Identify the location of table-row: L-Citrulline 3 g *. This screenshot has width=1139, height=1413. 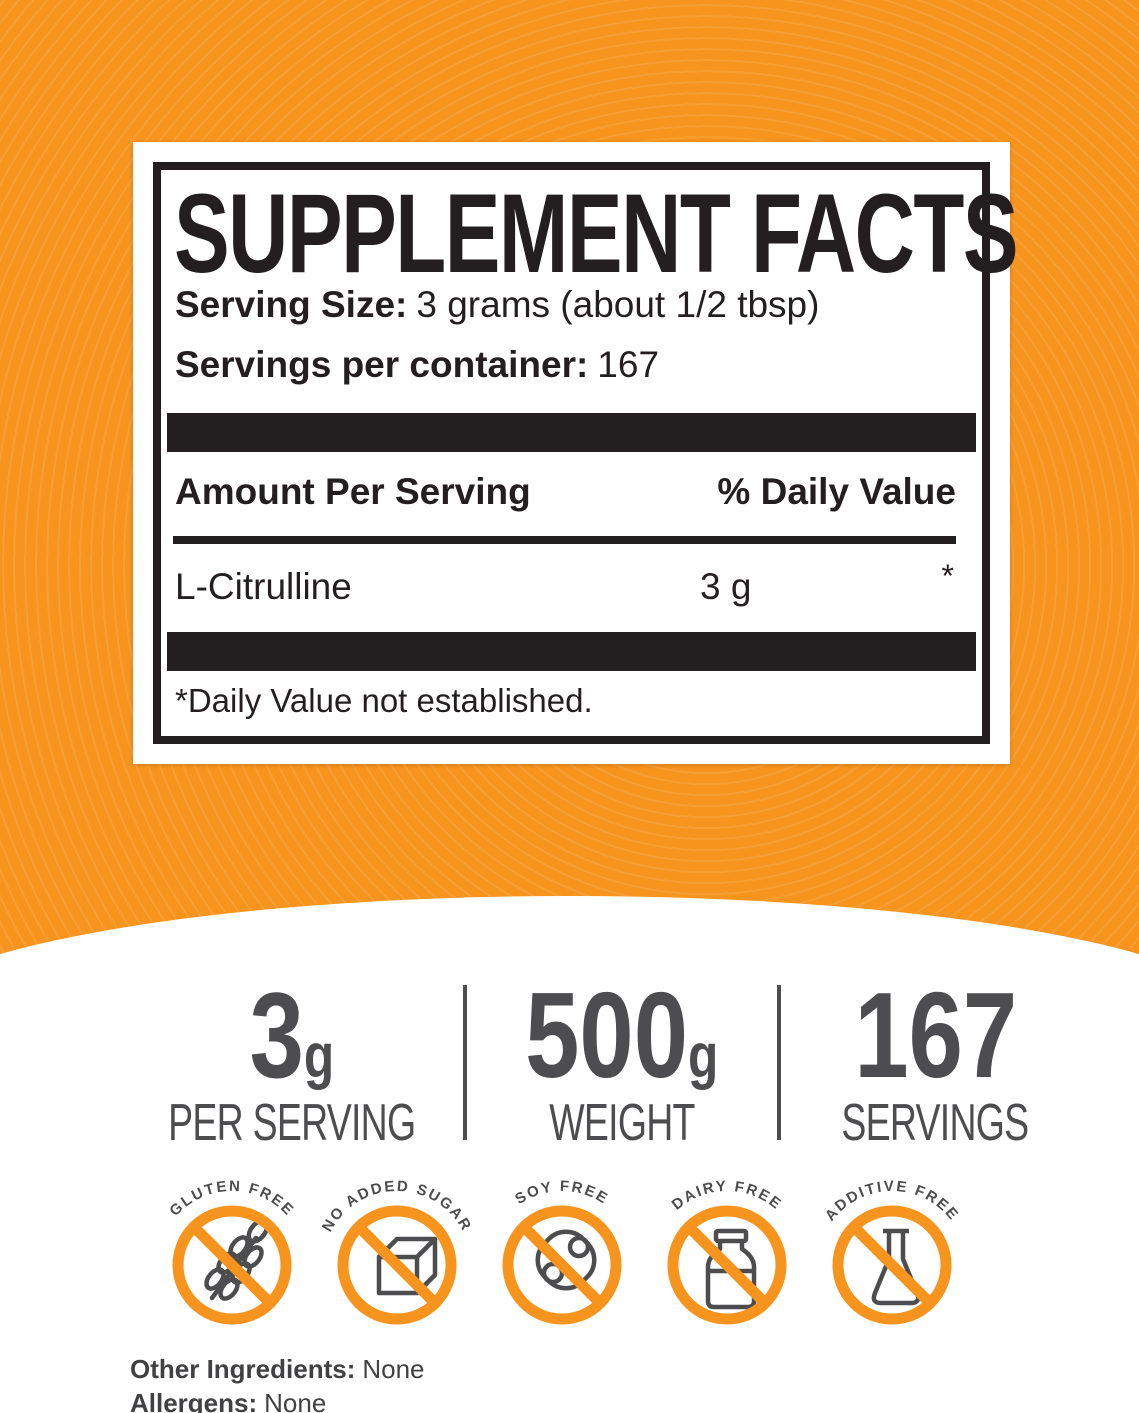
(565, 587).